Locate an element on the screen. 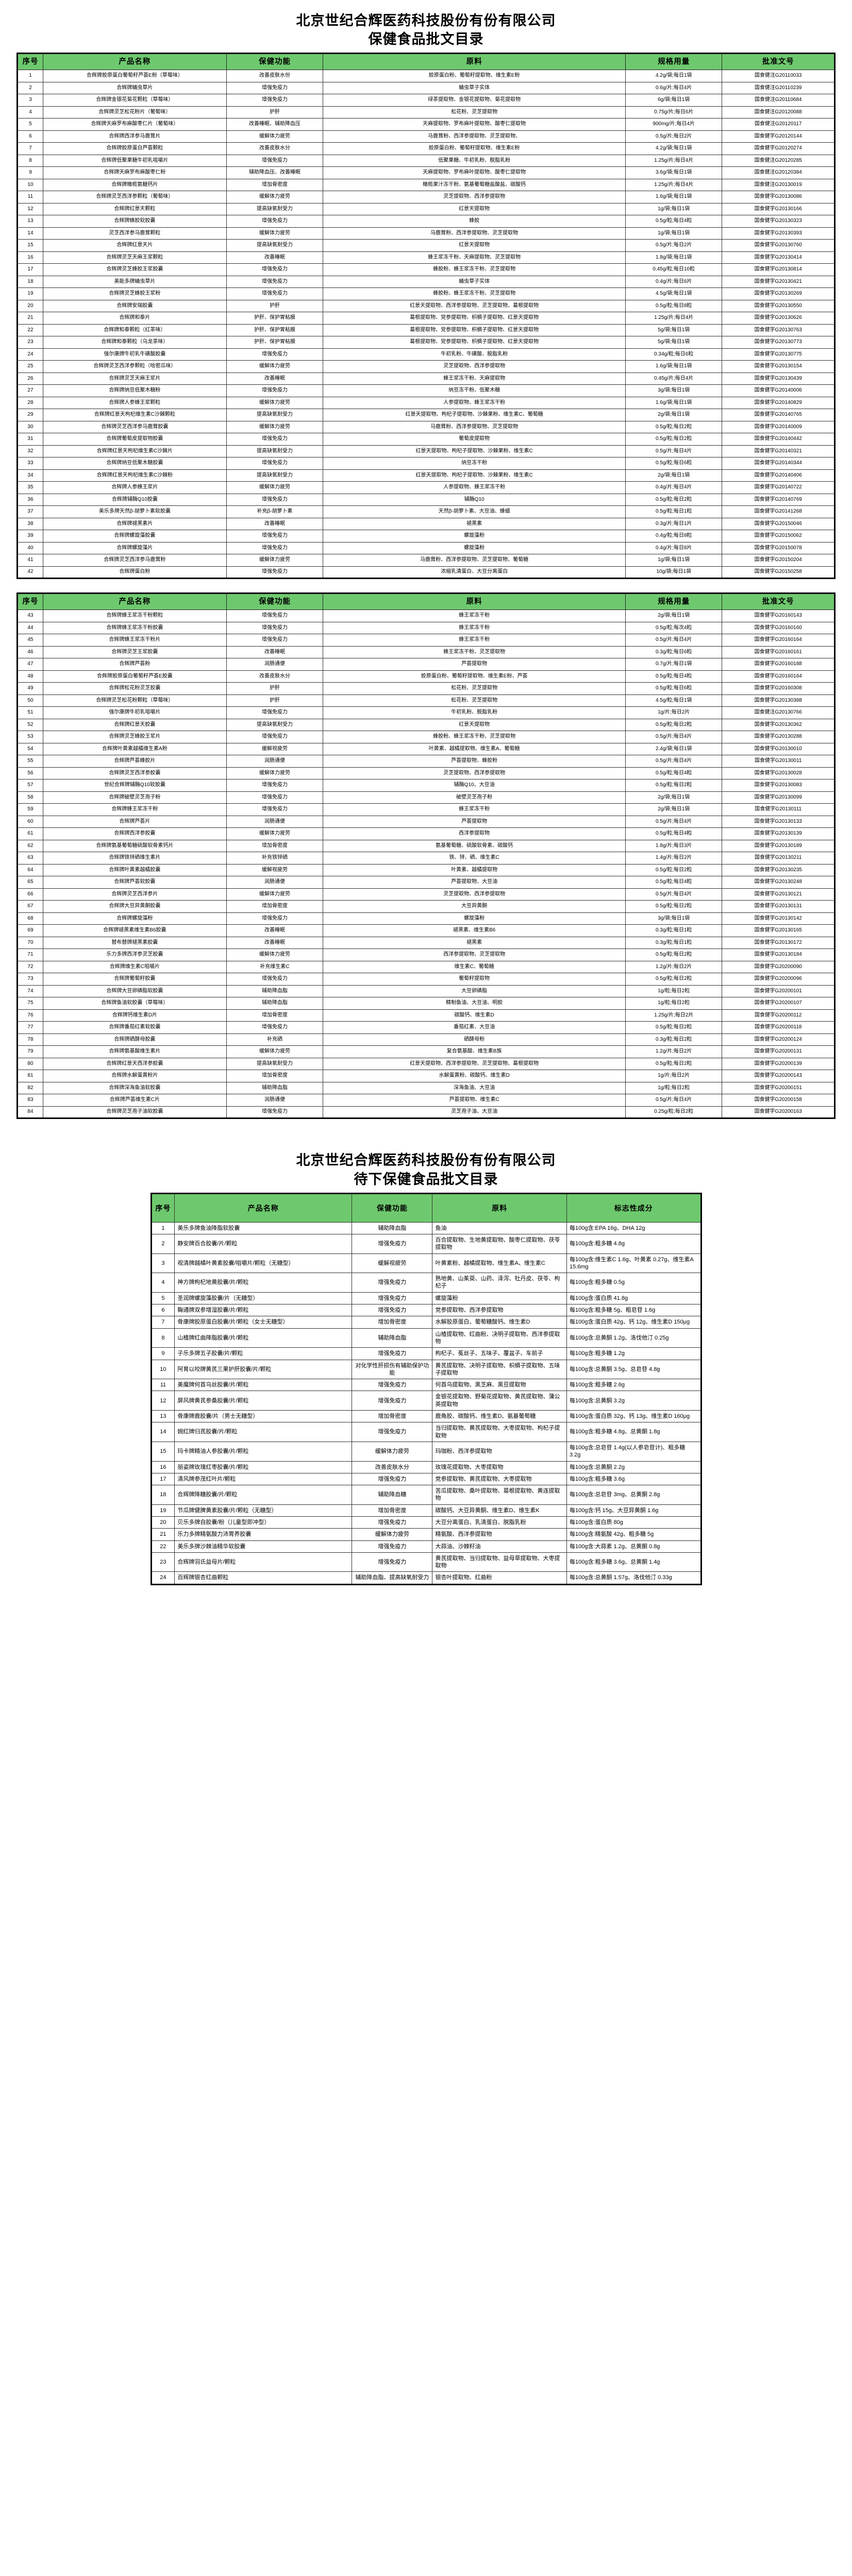 Image resolution: width=852 pixels, height=2576 pixels. cell-approval-number: 国食健字G20130814 is located at coordinates (778, 269).